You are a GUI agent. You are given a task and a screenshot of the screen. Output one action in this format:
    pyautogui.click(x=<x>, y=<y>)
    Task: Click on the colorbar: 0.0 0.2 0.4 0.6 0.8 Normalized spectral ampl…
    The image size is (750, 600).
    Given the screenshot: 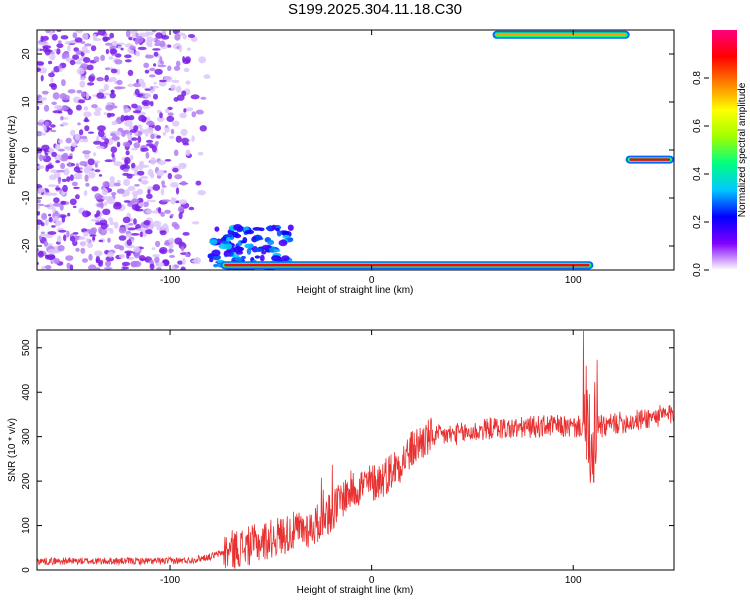 What is the action you would take?
    pyautogui.click(x=720, y=153)
    